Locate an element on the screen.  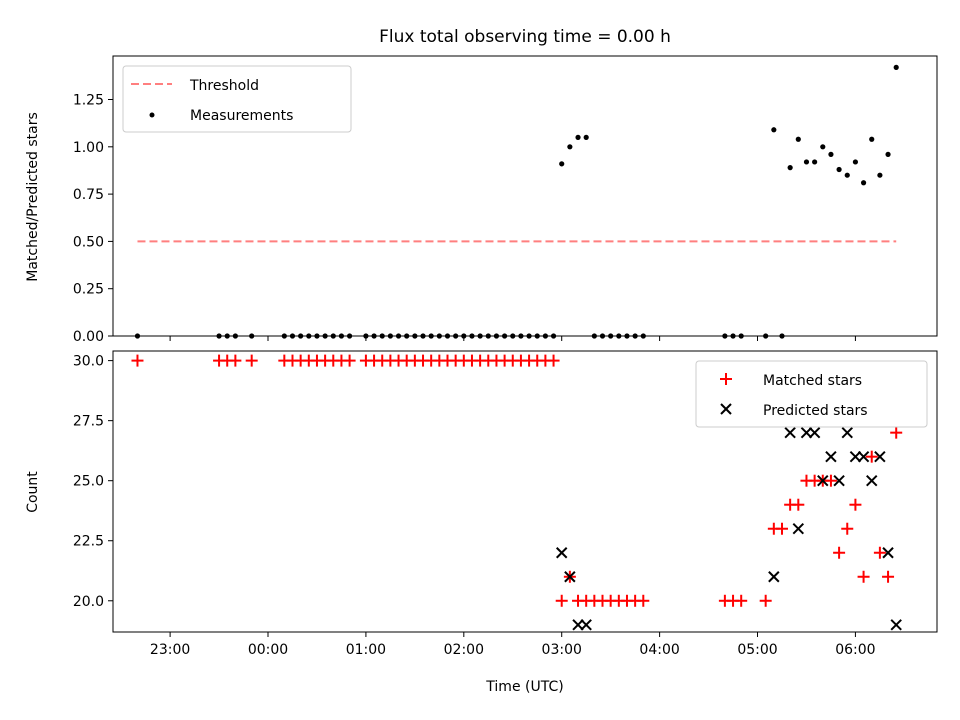
top-y-tick-label: 1.25 is located at coordinates (88, 101).